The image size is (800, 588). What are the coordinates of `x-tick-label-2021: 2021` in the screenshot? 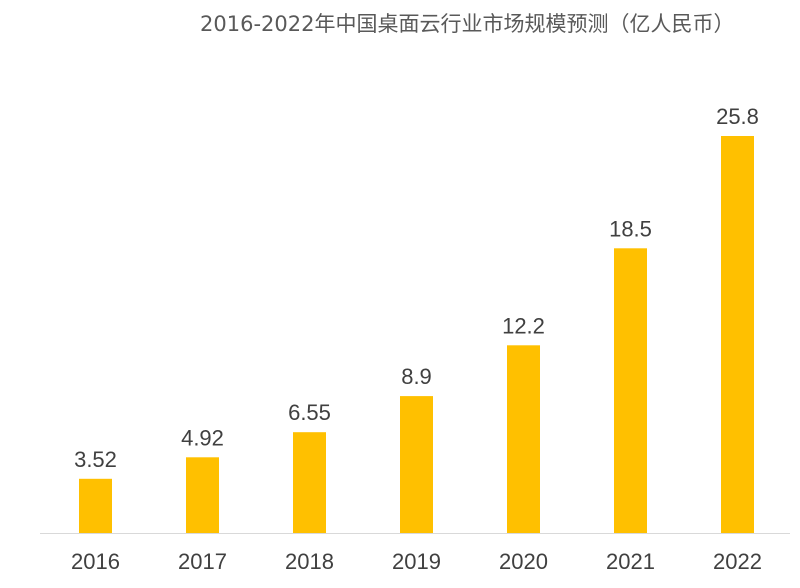 It's located at (630, 561).